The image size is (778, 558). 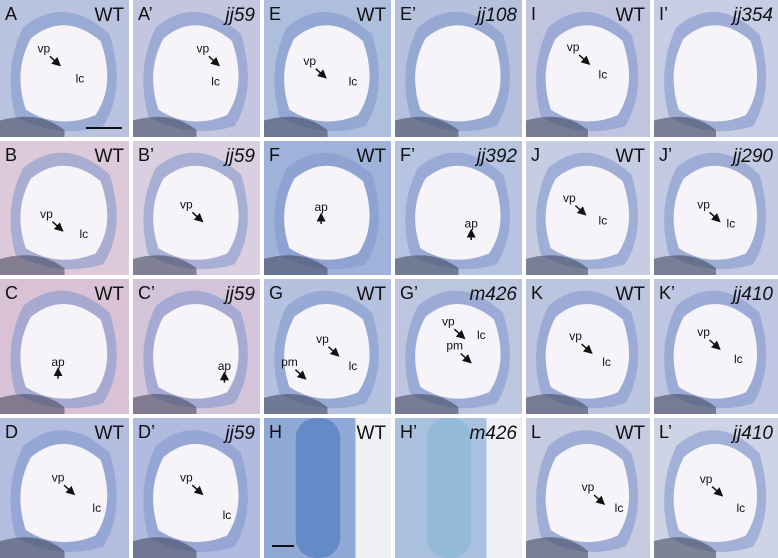 I want to click on panel: F WT ap, so click(x=327, y=208).